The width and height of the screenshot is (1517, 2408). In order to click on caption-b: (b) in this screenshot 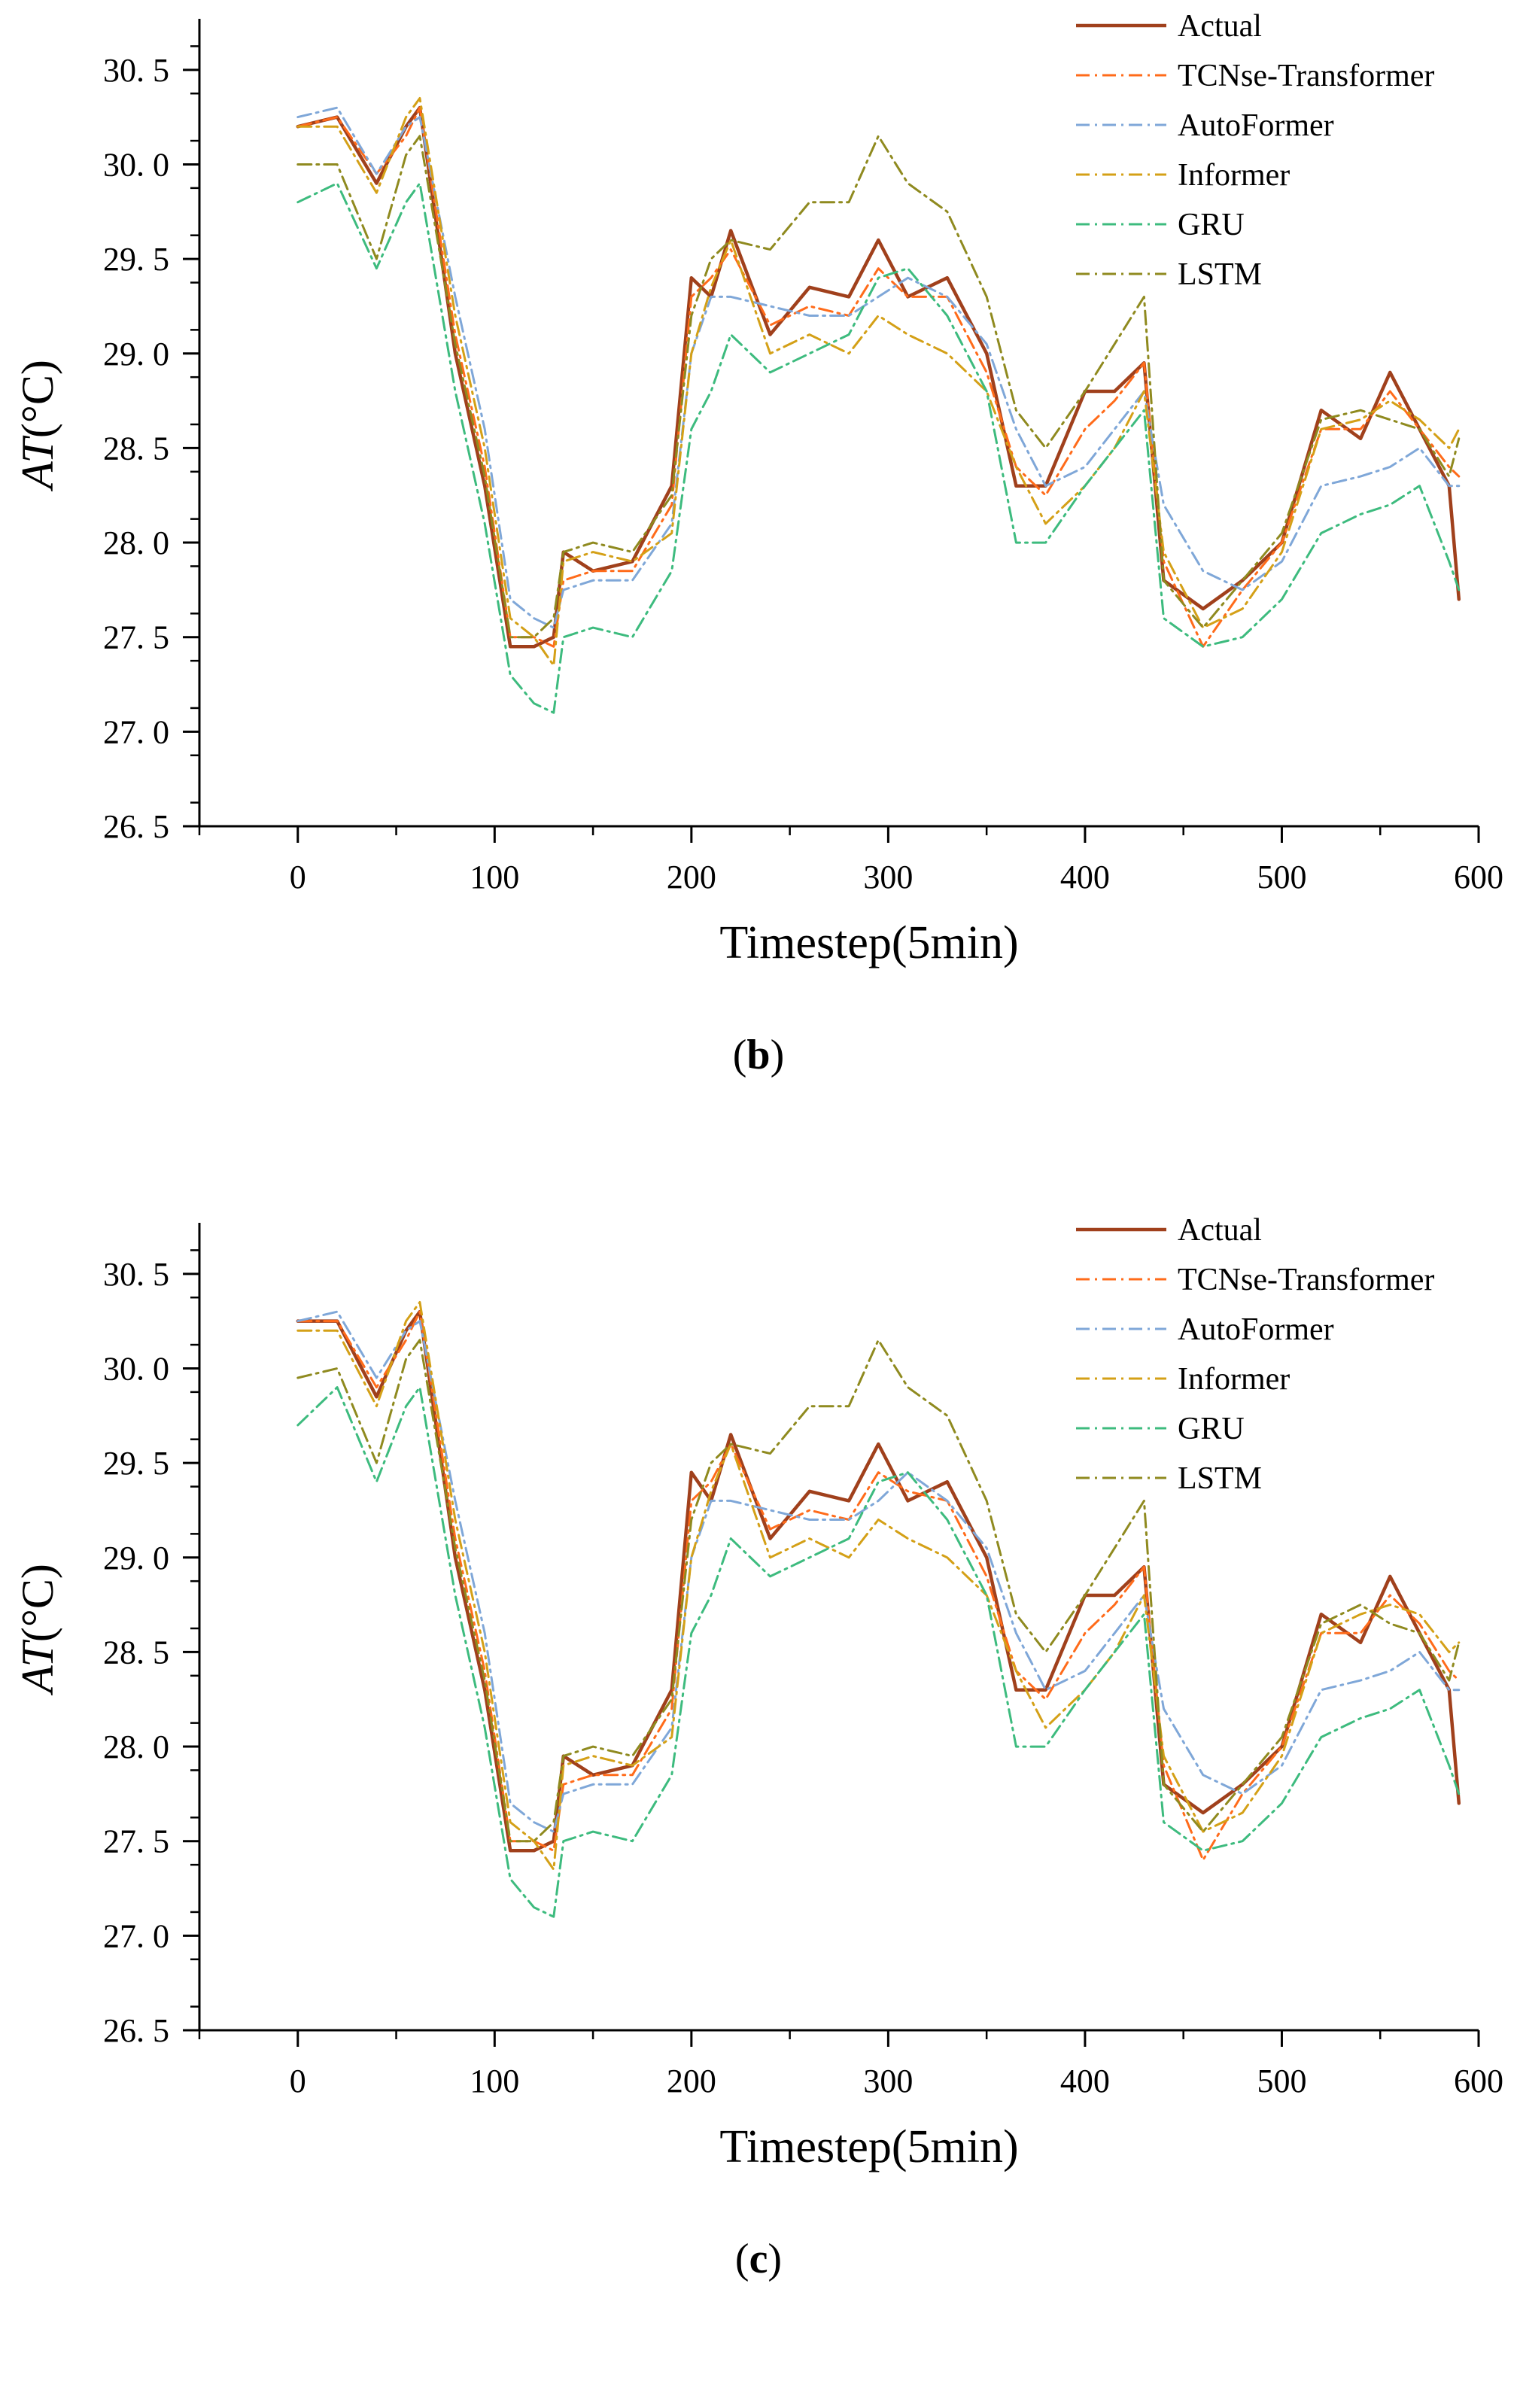, I will do `click(758, 1055)`.